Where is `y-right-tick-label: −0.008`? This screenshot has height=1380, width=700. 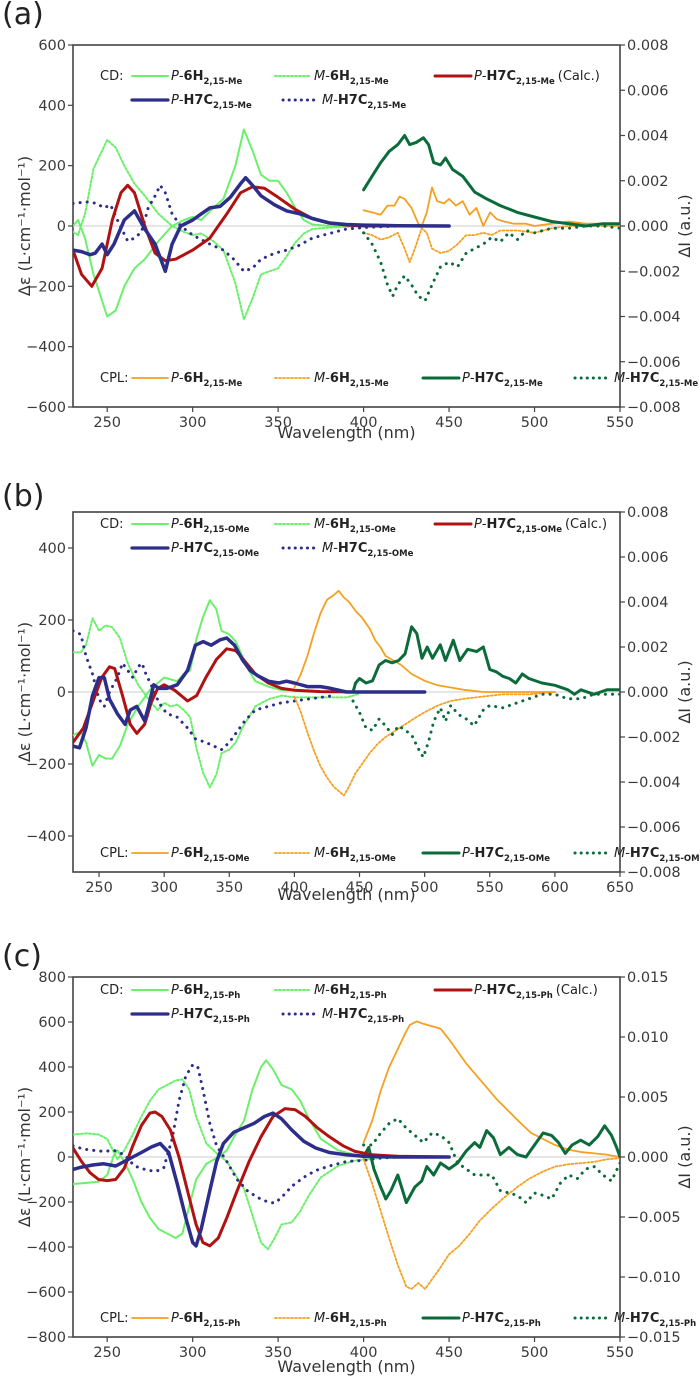
y-right-tick-label: −0.008 is located at coordinates (654, 408).